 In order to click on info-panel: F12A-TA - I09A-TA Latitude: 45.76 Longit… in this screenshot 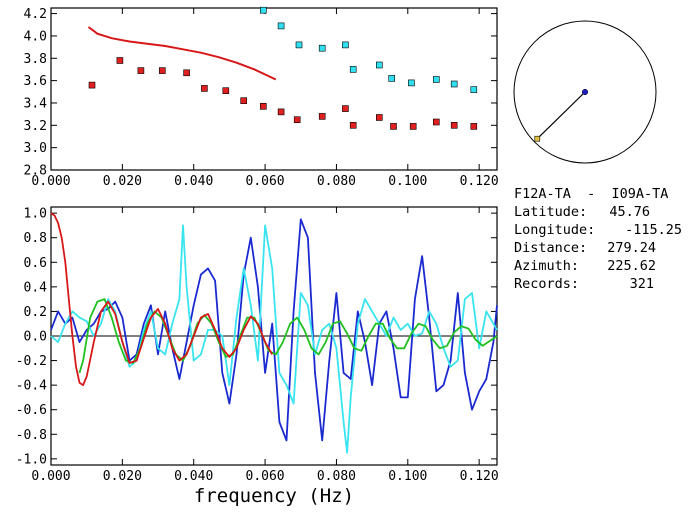, I will do `click(598, 239)`.